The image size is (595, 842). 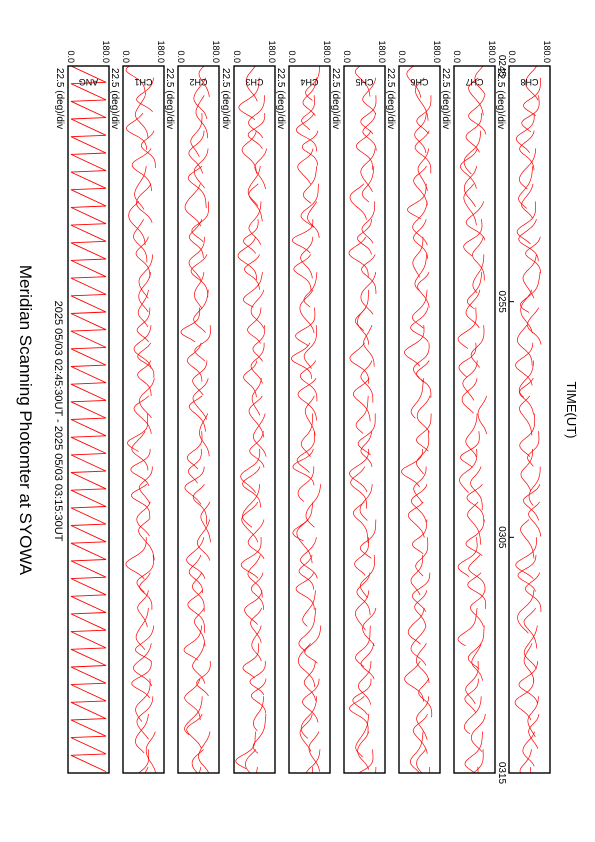 What do you see at coordinates (143, 82) in the screenshot?
I see `panel-ylabel: CH1` at bounding box center [143, 82].